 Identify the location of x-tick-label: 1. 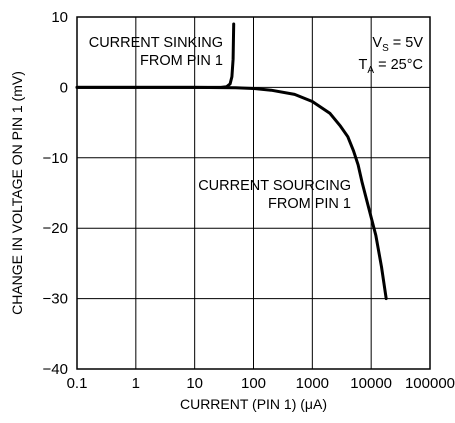
(136, 383).